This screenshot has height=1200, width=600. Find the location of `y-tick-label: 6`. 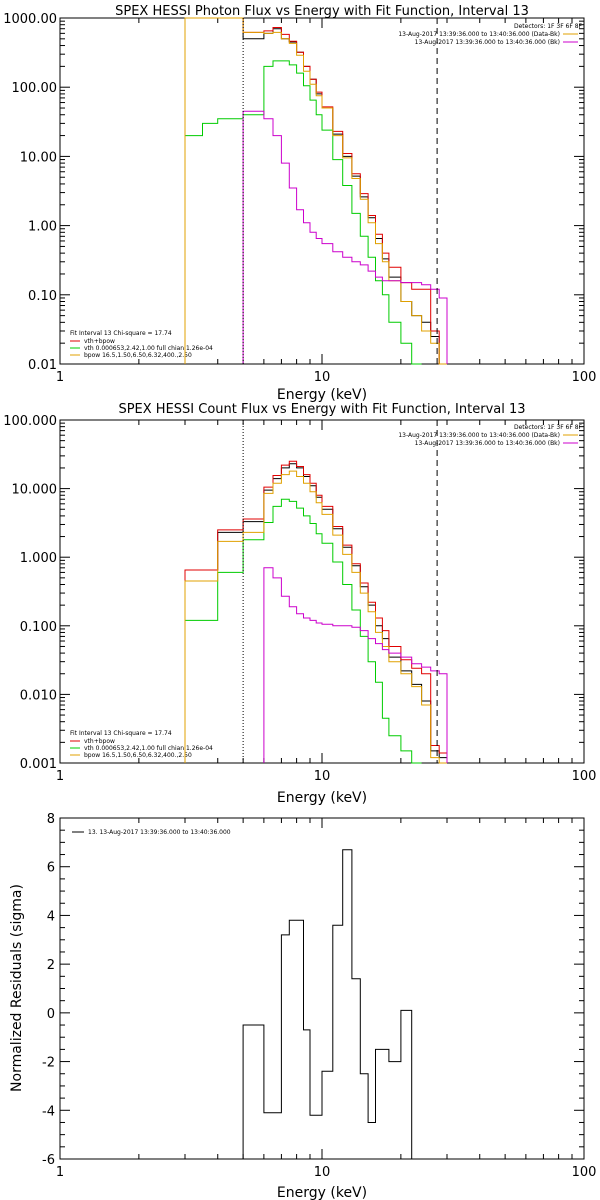

y-tick-label: 6 is located at coordinates (51, 868).